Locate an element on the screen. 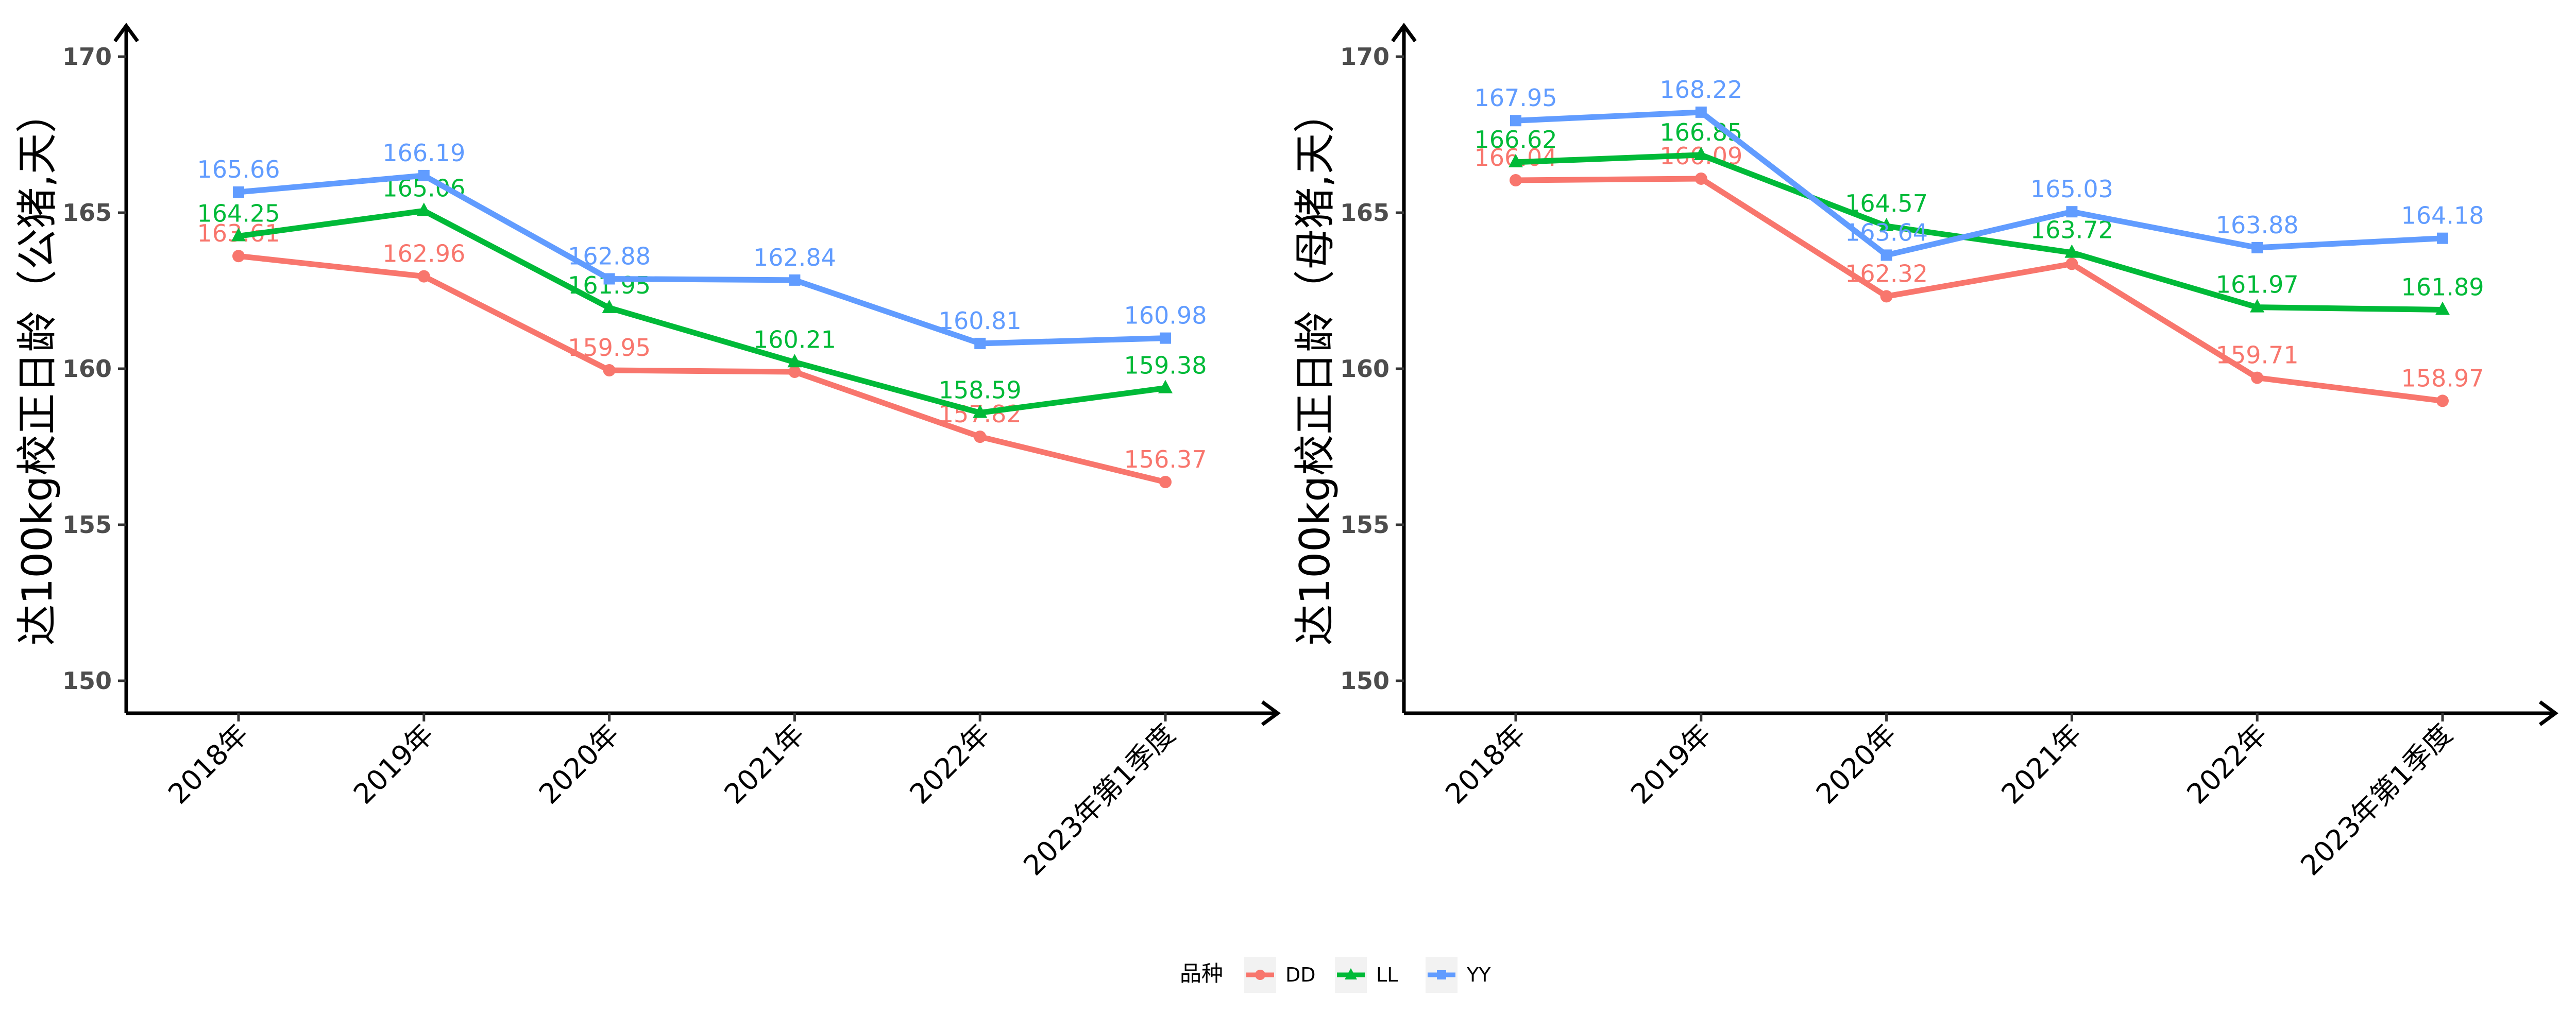  legend: 品种 DD LL YY is located at coordinates (1335, 975).